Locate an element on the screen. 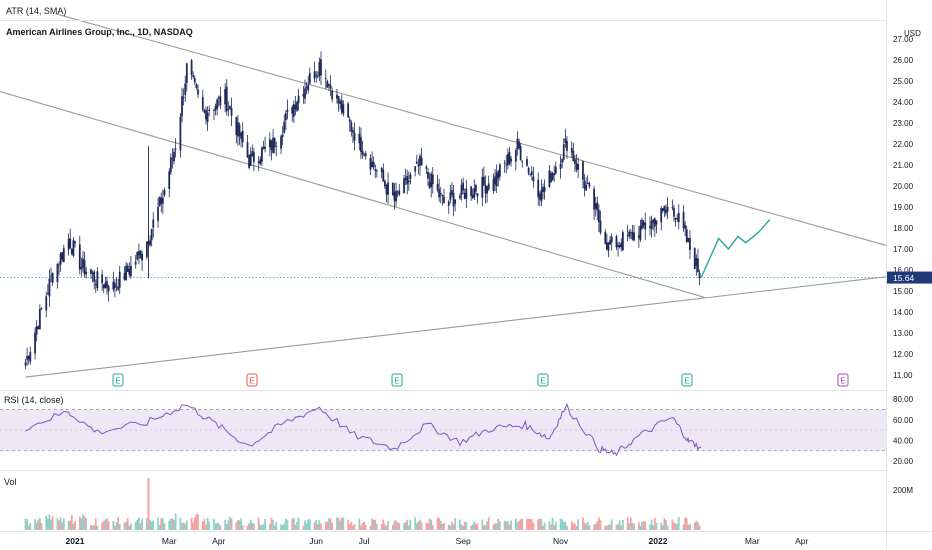 The image size is (932, 550). projection-line is located at coordinates (735, 248).